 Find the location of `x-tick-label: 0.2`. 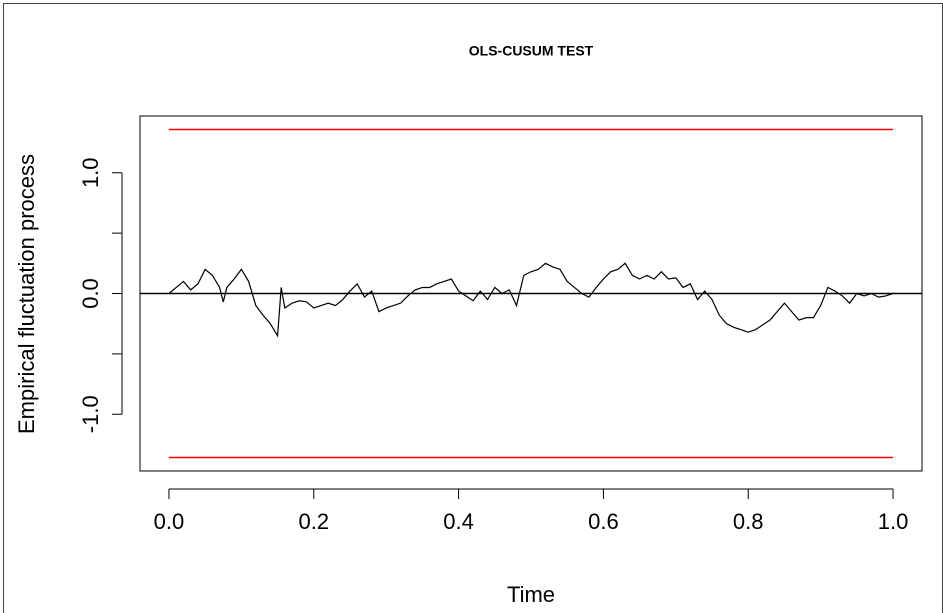

x-tick-label: 0.2 is located at coordinates (313, 521).